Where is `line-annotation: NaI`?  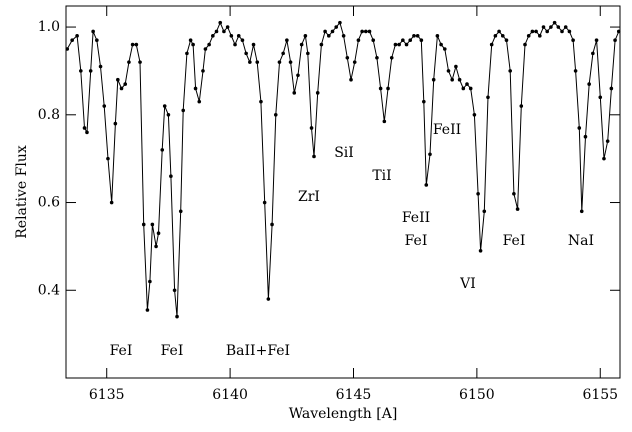
line-annotation: NaI is located at coordinates (581, 241).